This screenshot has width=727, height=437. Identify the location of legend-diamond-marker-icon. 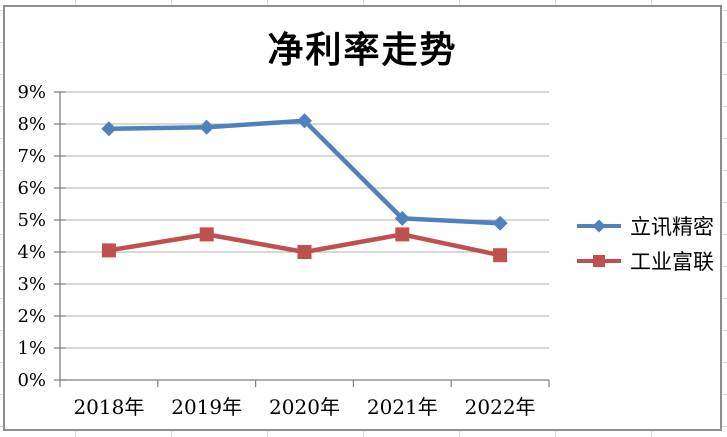
(599, 226).